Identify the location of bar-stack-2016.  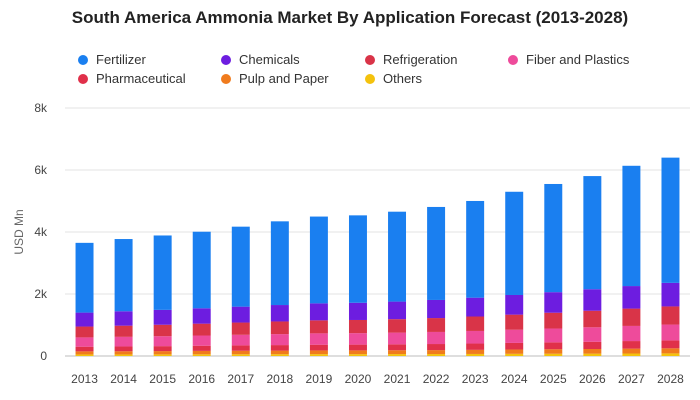
(201, 293).